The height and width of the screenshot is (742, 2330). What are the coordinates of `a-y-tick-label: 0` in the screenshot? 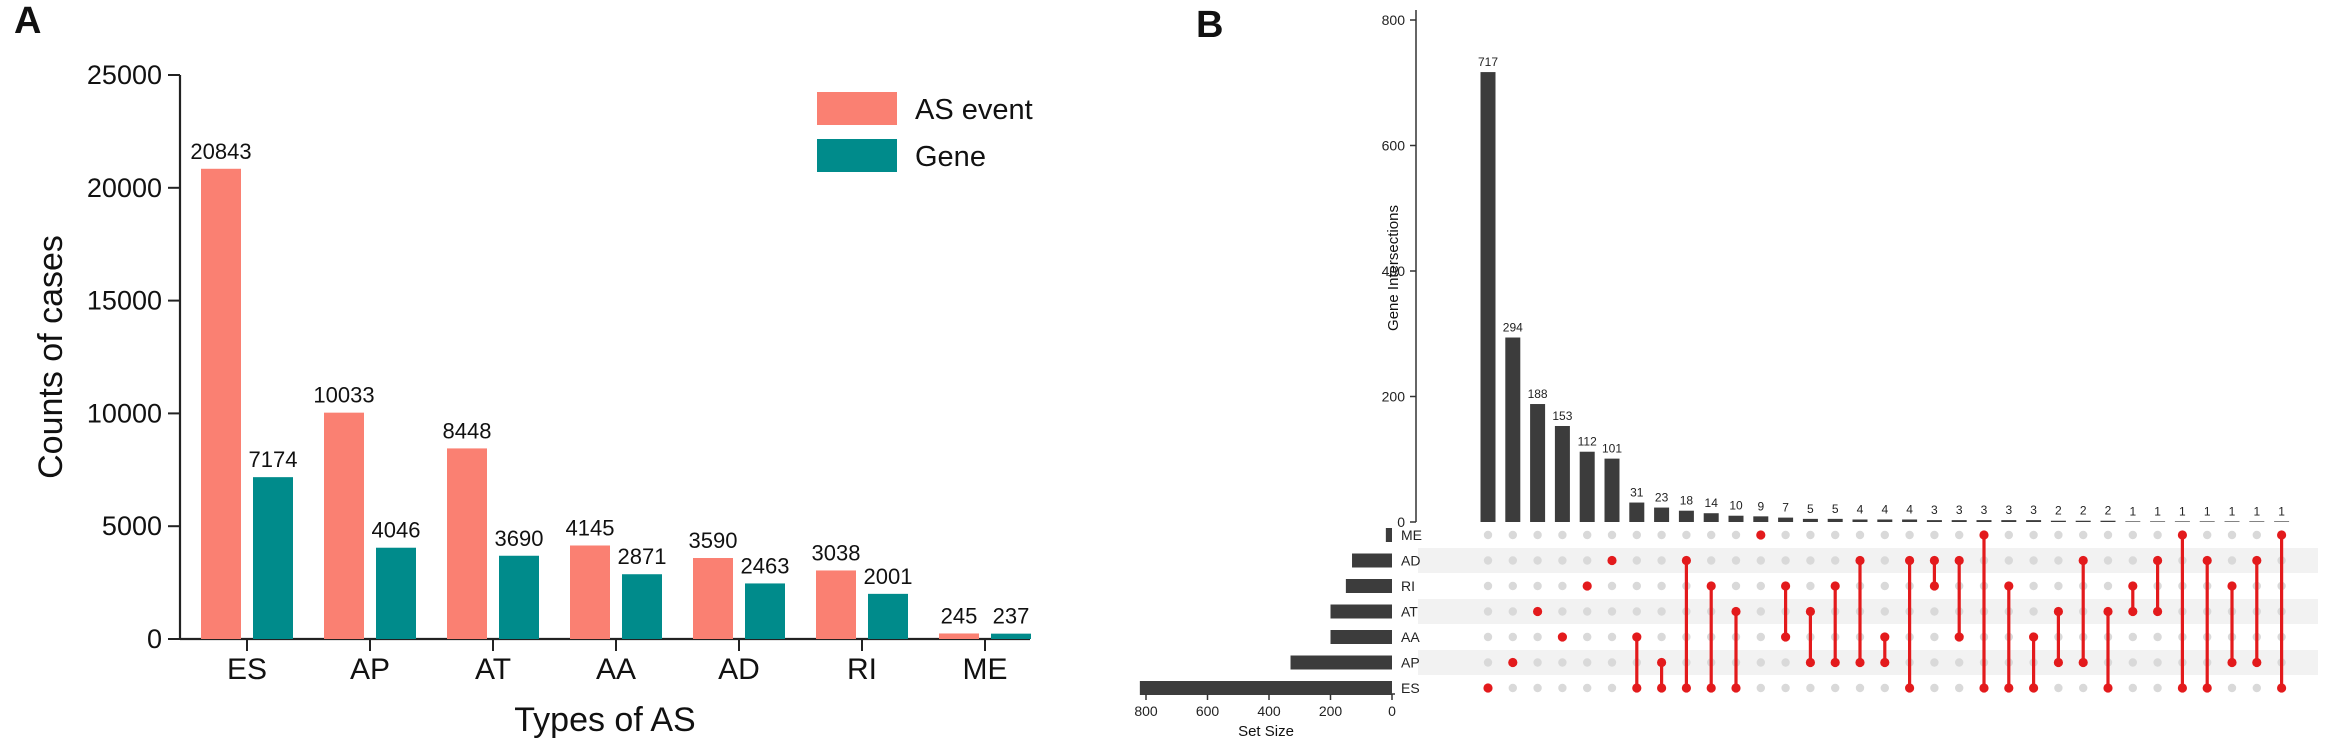 It's located at (154, 639).